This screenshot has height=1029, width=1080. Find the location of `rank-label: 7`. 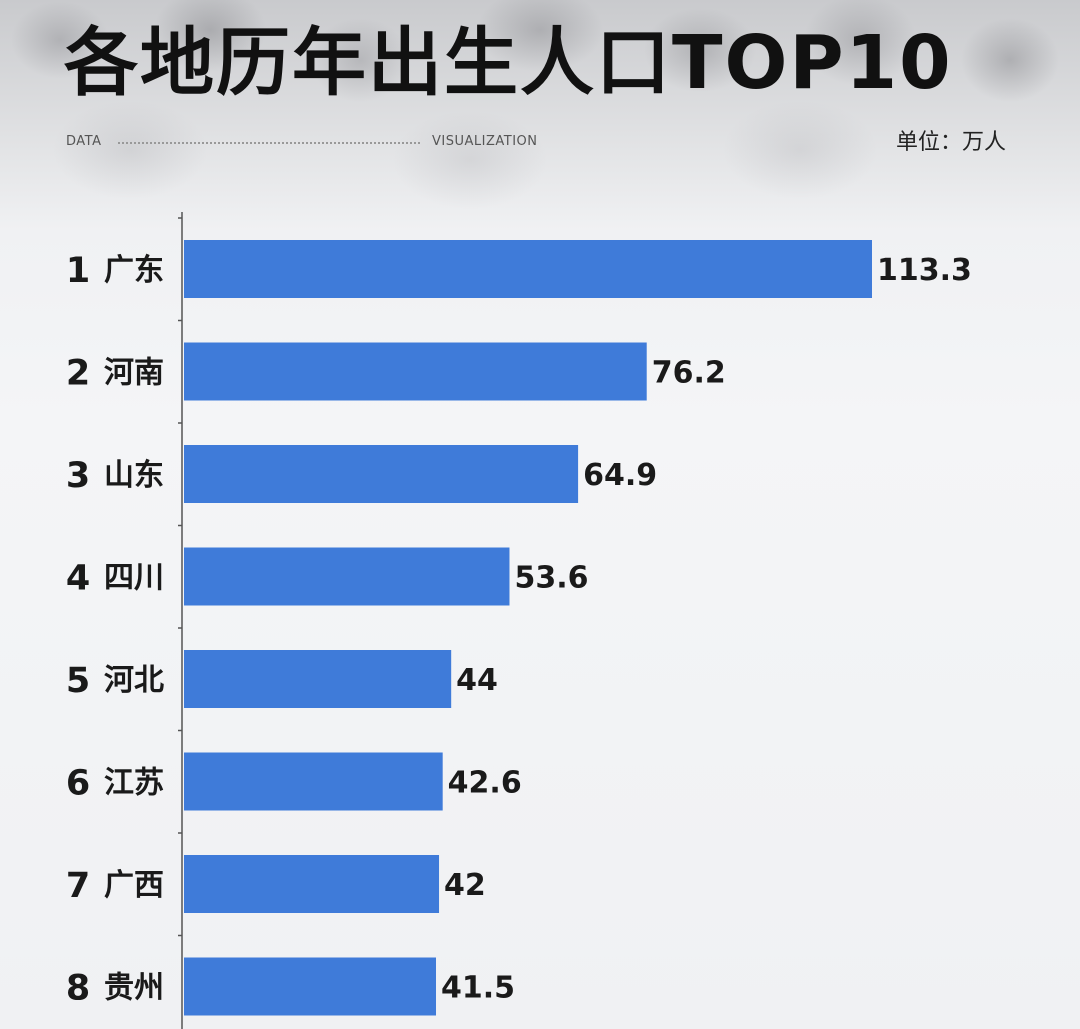

rank-label: 7 is located at coordinates (78, 886).